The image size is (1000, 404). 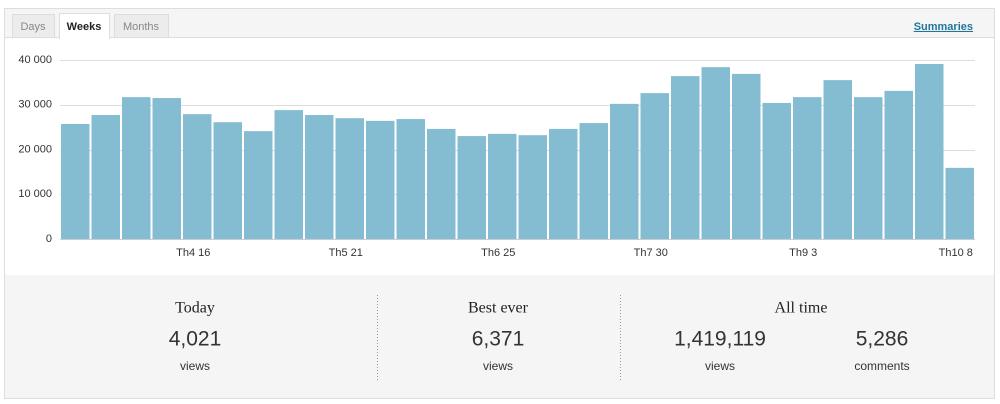 I want to click on x-tick-label: Th6 25, so click(x=498, y=253).